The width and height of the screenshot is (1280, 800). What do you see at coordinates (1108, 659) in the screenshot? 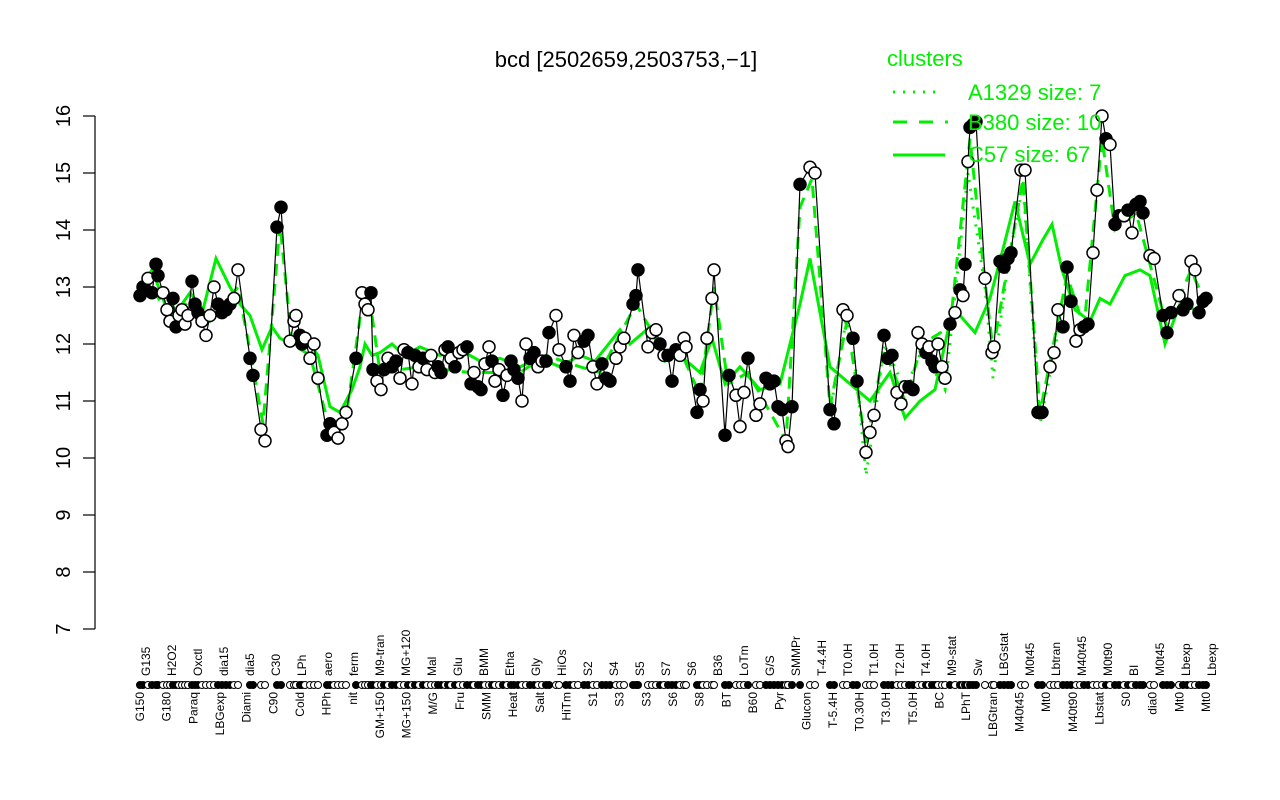
I see `x-label-top: M0t90` at bounding box center [1108, 659].